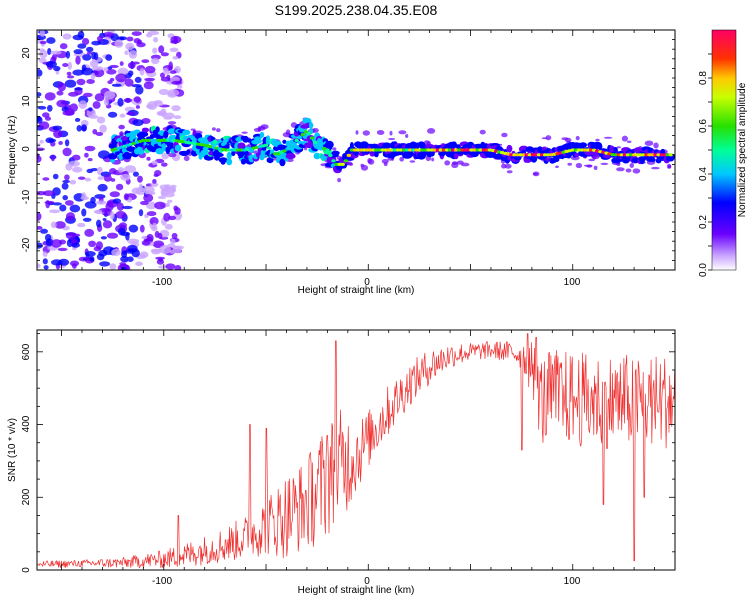  Describe the element at coordinates (26, 149) in the screenshot. I see `spectrogram-ytick-label: 0` at that location.